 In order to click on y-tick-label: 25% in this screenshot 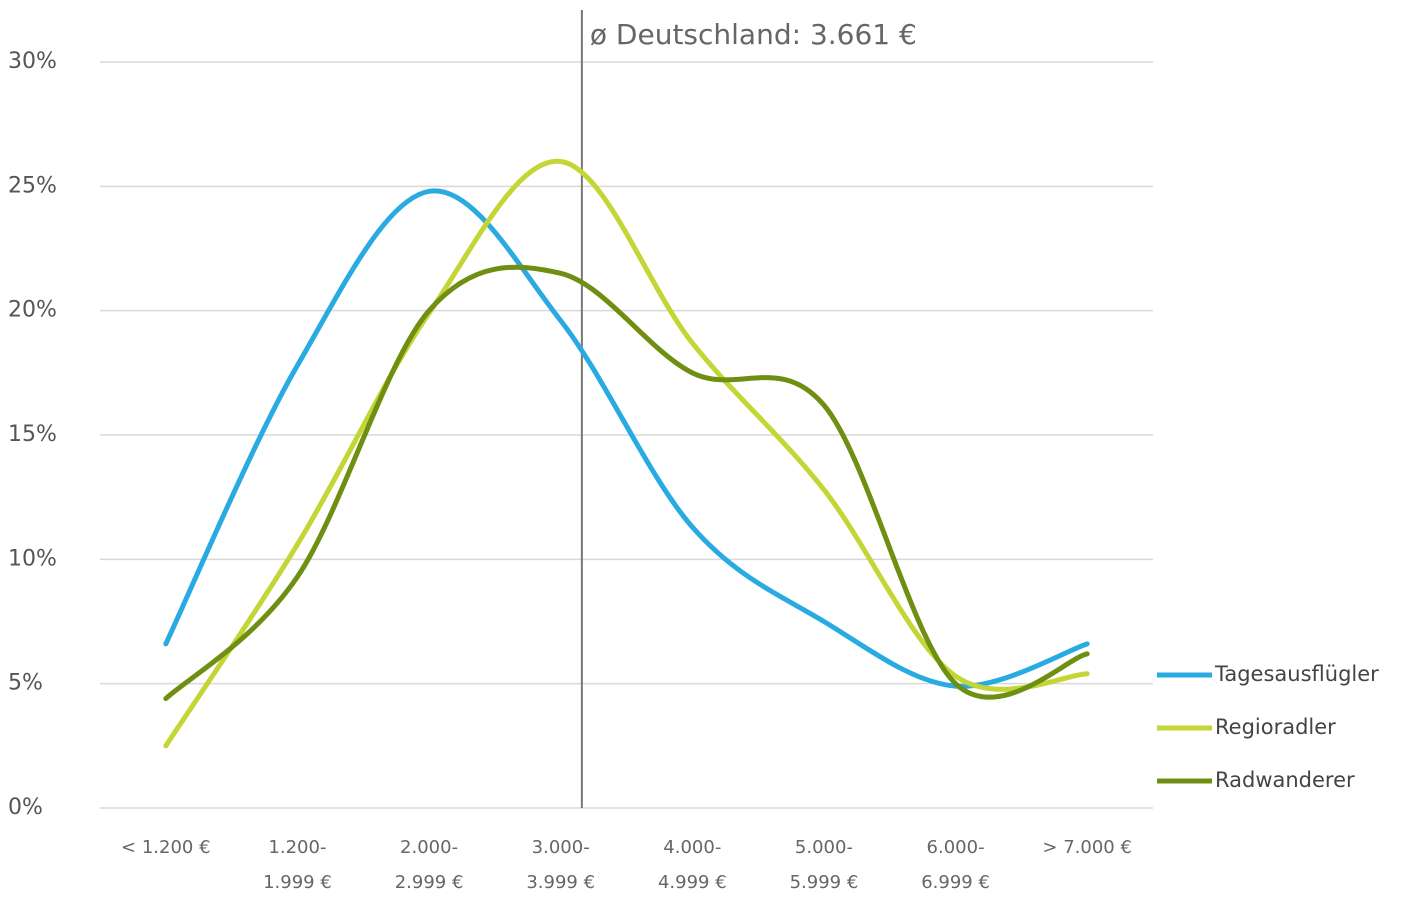, I will do `click(32, 185)`.